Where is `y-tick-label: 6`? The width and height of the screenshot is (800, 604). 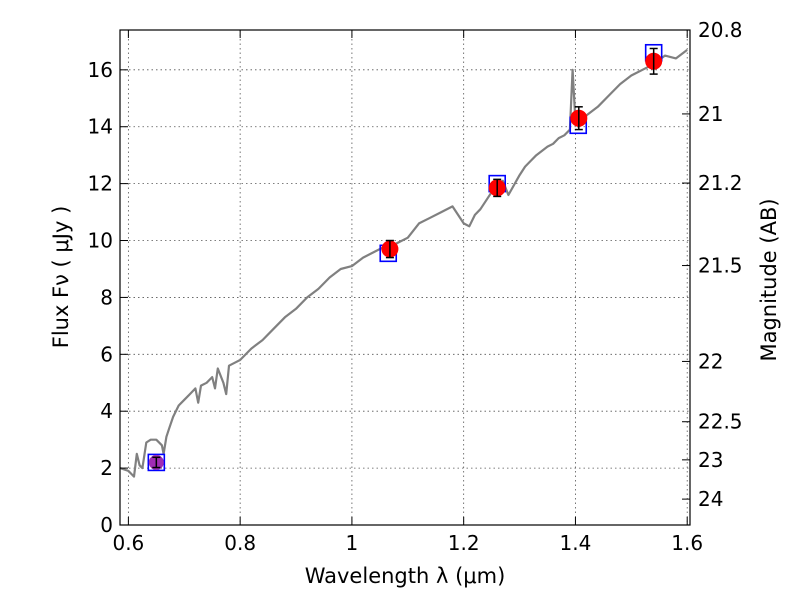
y-tick-label: 6 is located at coordinates (106, 354).